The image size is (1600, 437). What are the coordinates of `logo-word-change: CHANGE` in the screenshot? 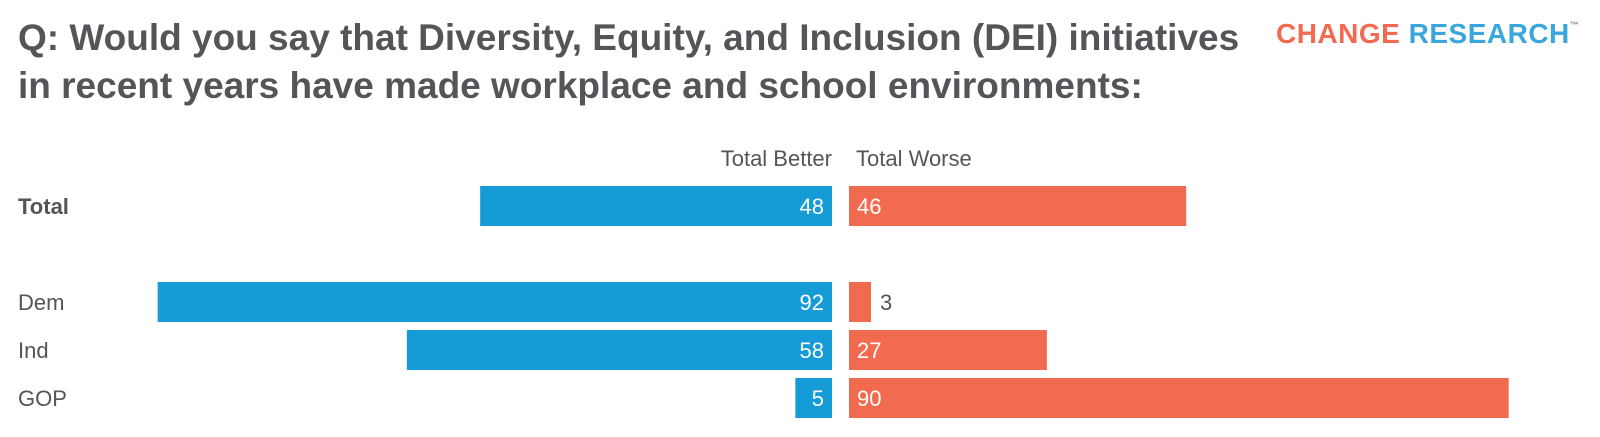 It's located at (1338, 33).